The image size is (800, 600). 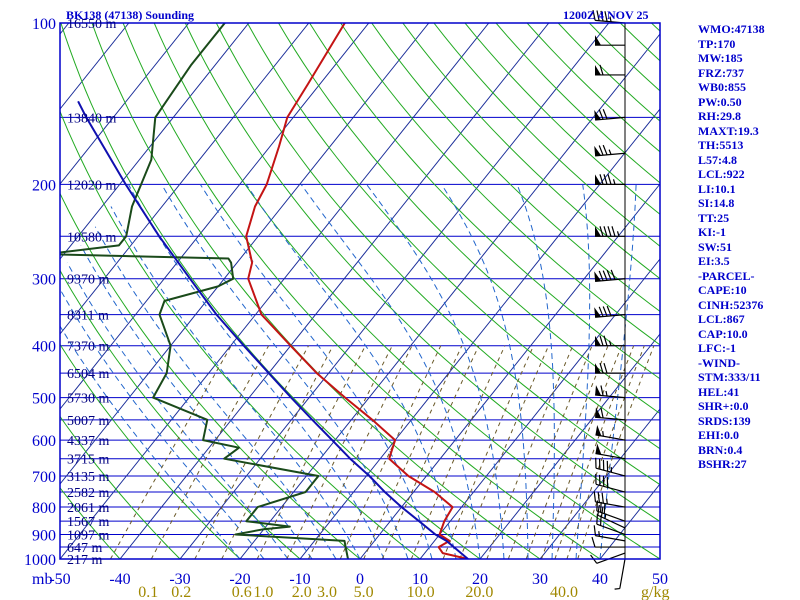 What do you see at coordinates (44, 399) in the screenshot?
I see `pressure-tick-label: 500` at bounding box center [44, 399].